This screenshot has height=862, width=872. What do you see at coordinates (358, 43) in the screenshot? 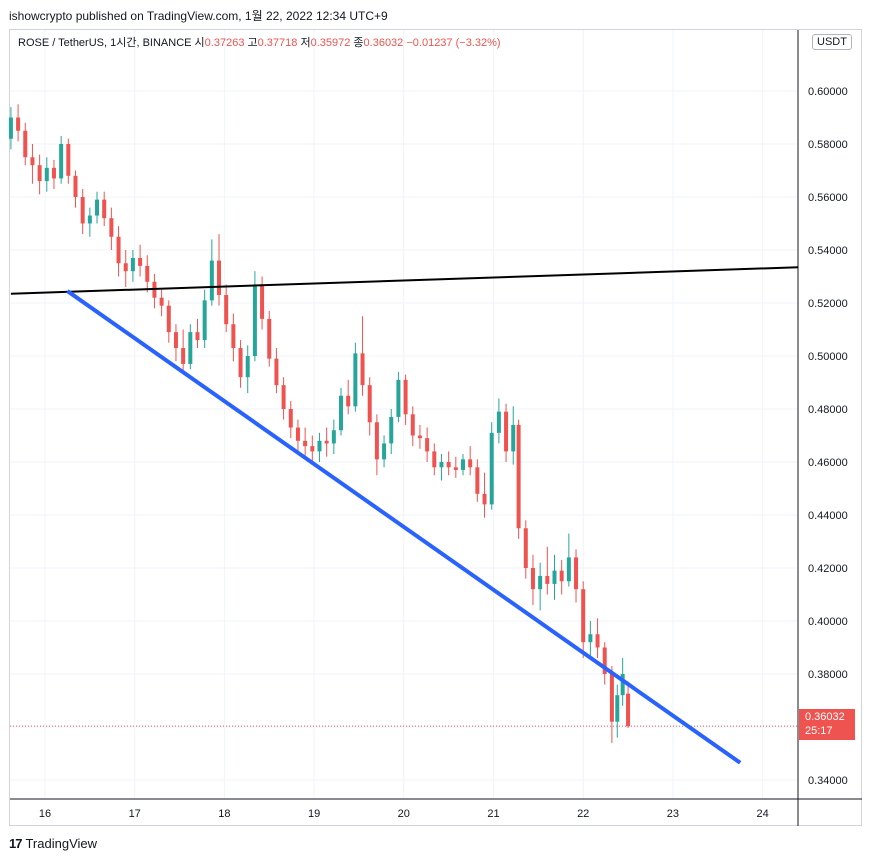
I see `legend-close-label: 종` at bounding box center [358, 43].